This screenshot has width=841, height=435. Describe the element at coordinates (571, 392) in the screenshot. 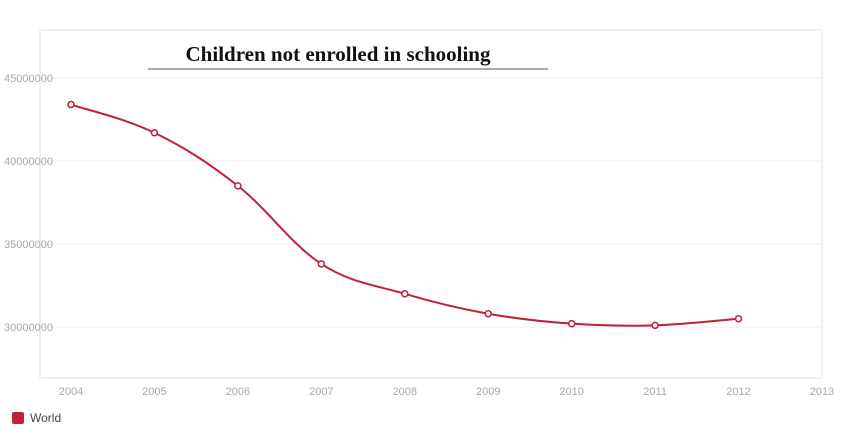

I see `x-tick-label: 2010` at that location.